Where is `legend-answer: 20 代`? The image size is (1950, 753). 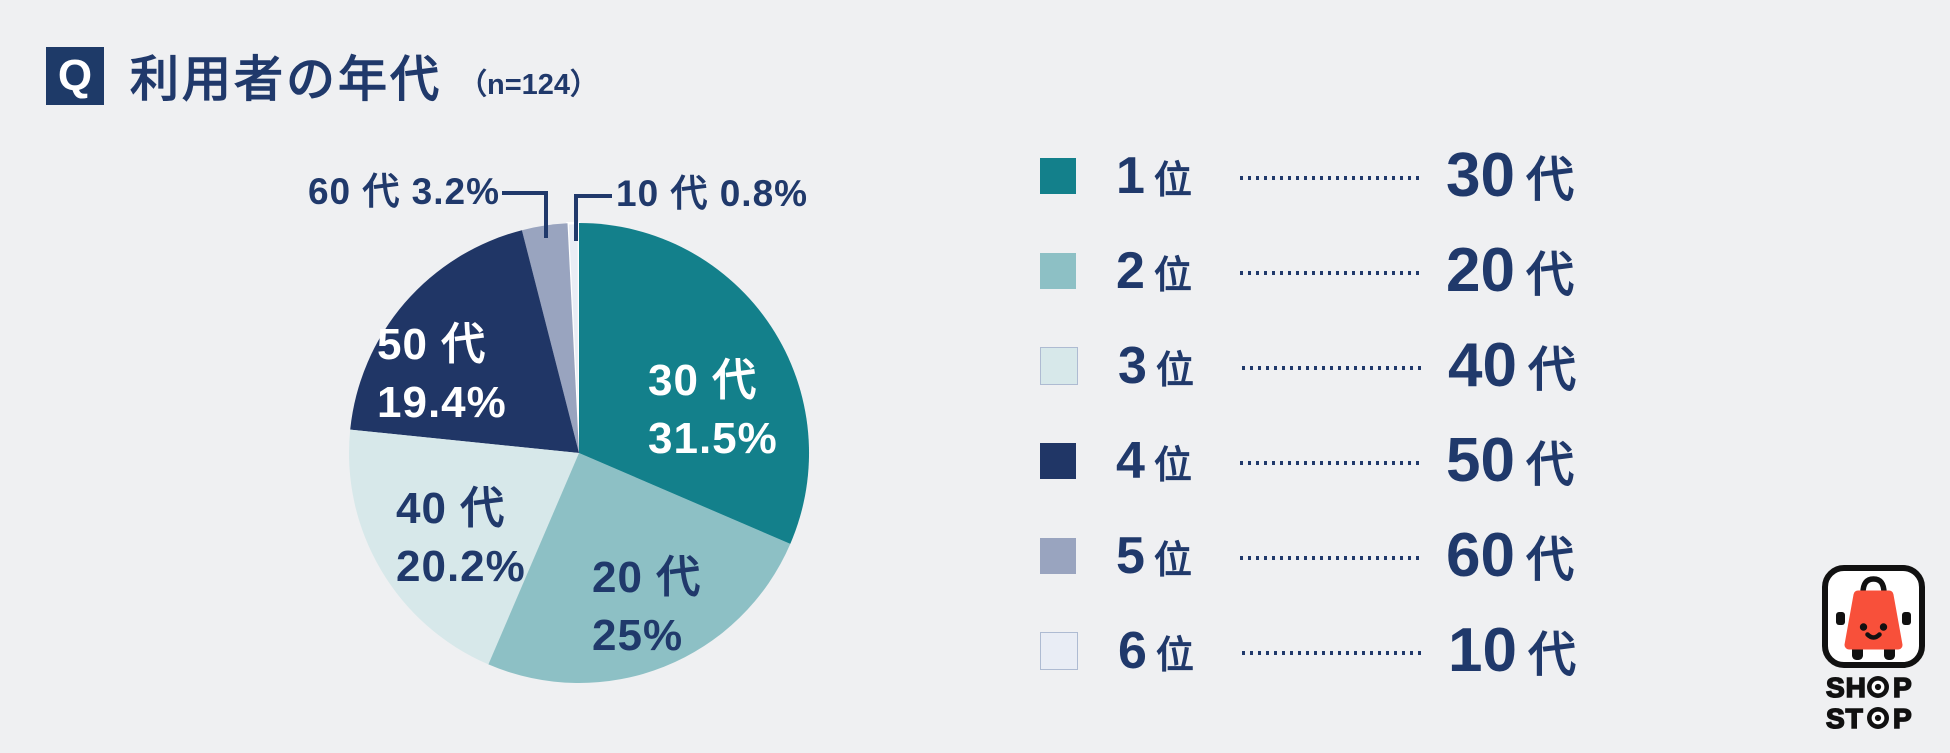
legend-answer: 20 代 is located at coordinates (1510, 270).